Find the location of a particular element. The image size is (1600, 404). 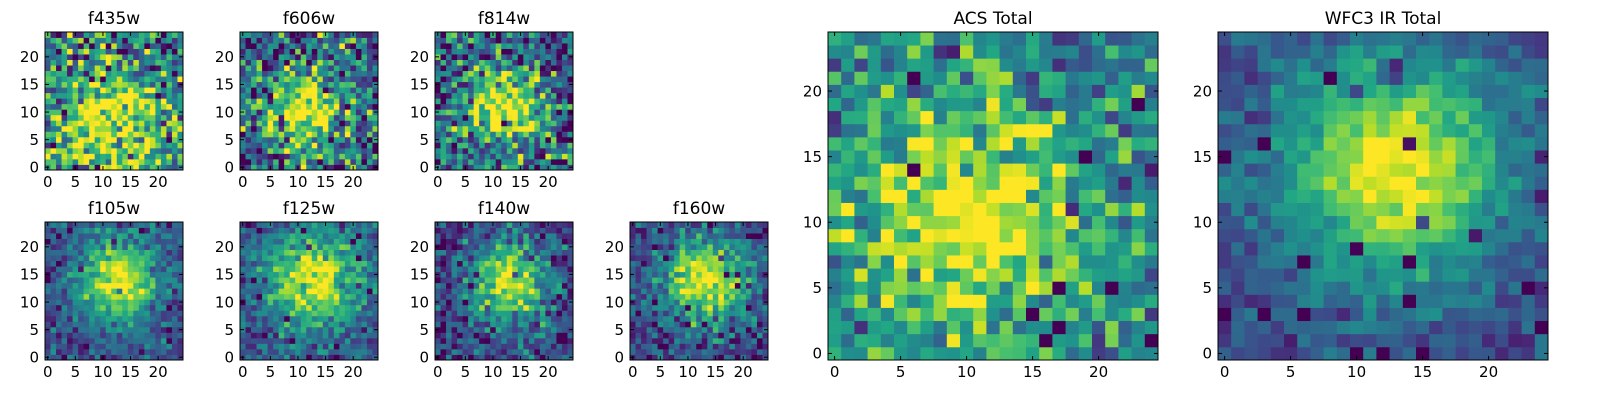

y-tick-label: 0 is located at coordinates (229, 357).